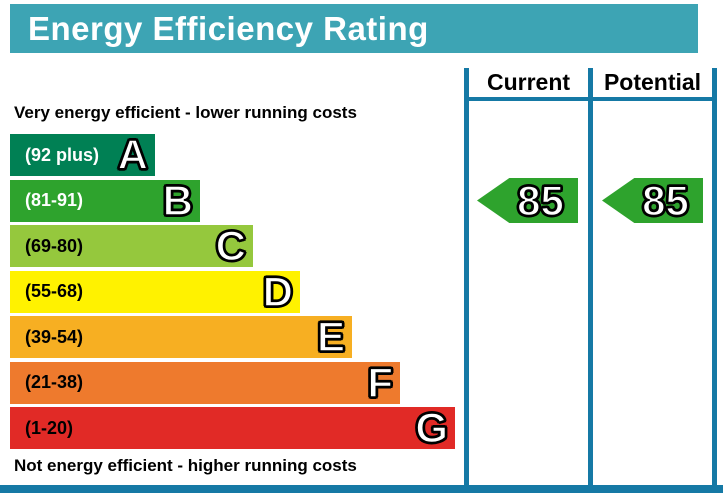 This screenshot has width=723, height=493. Describe the element at coordinates (54, 382) in the screenshot. I see `band-range-label: (21-38)` at that location.